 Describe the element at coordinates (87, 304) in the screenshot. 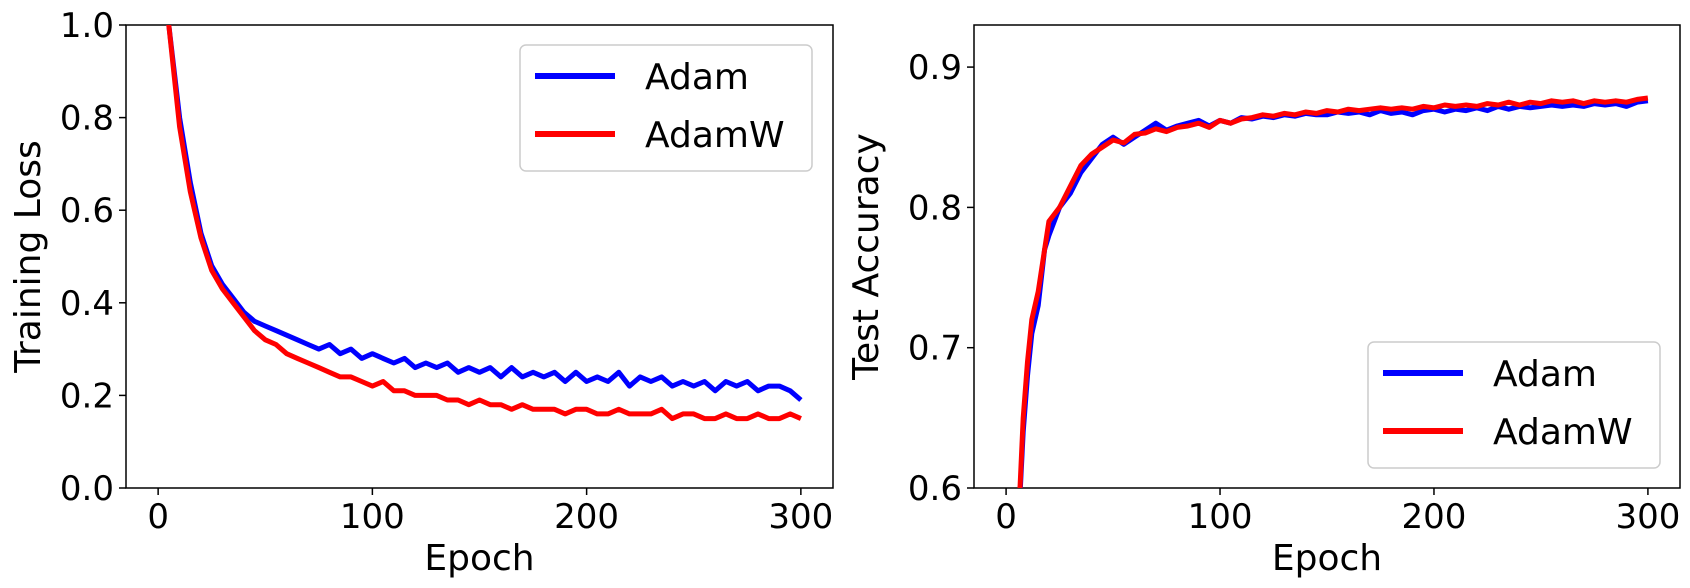

I see `y-tick-label: 0.4` at that location.